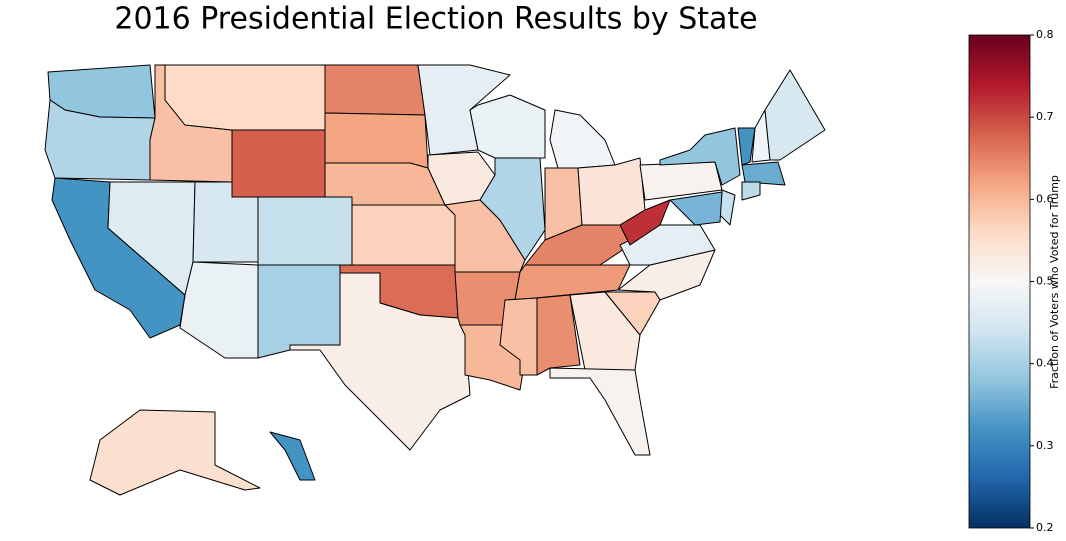 The width and height of the screenshot is (1066, 541). What do you see at coordinates (1045, 445) in the screenshot?
I see `colorbar-tick-label: 0.3` at bounding box center [1045, 445].